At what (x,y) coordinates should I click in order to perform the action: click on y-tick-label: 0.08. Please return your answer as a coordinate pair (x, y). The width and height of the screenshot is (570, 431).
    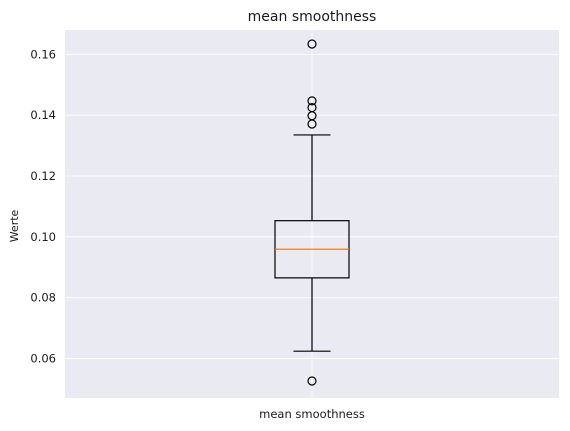
    Looking at the image, I should click on (43, 298).